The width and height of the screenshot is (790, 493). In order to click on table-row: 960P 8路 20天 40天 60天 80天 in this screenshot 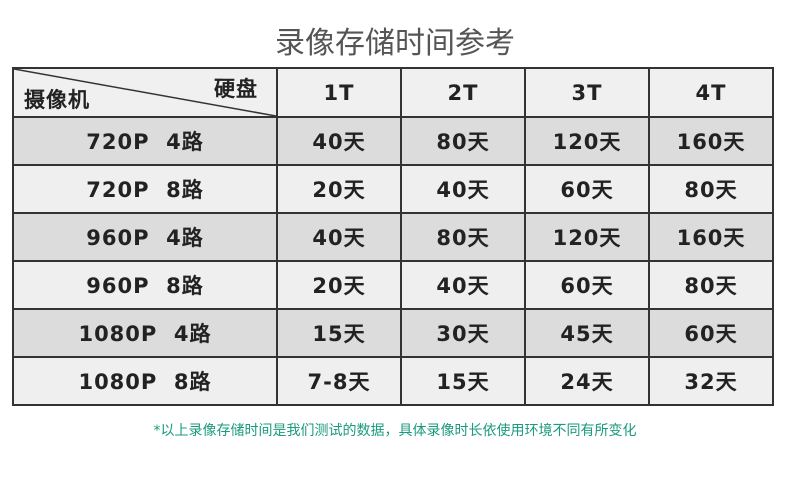, I will do `click(393, 285)`.